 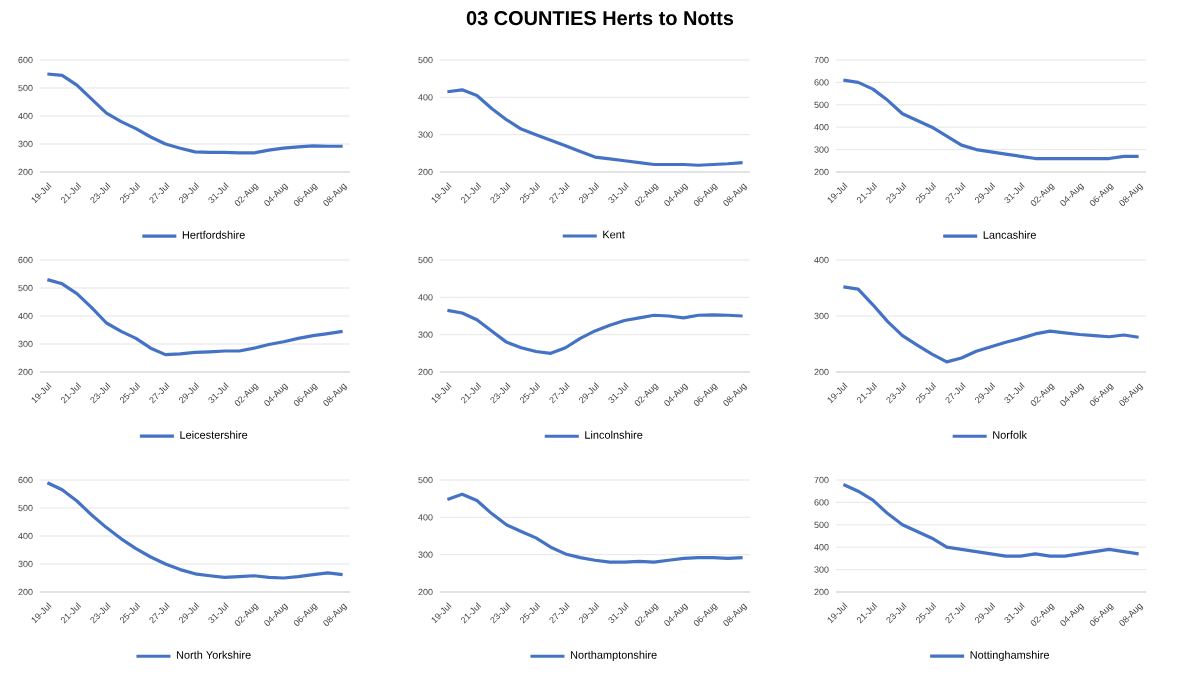 I want to click on chart-title: 03 COUNTIES Herts to Notts, so click(x=600, y=18).